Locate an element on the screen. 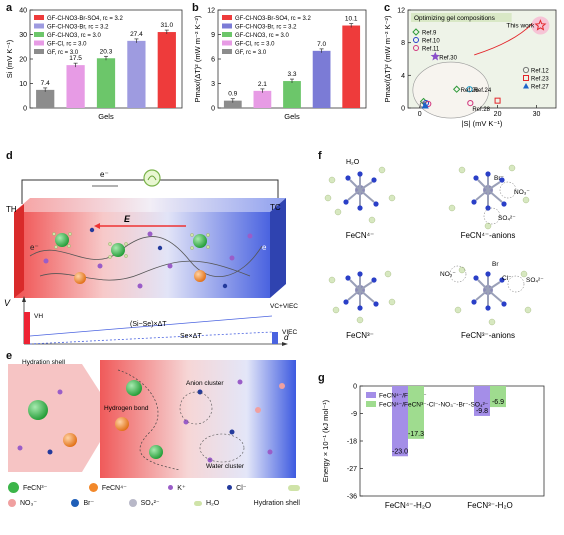 The width and height of the screenshot is (564, 535). hydration-shell-label: Hydration shell is located at coordinates (44, 362).